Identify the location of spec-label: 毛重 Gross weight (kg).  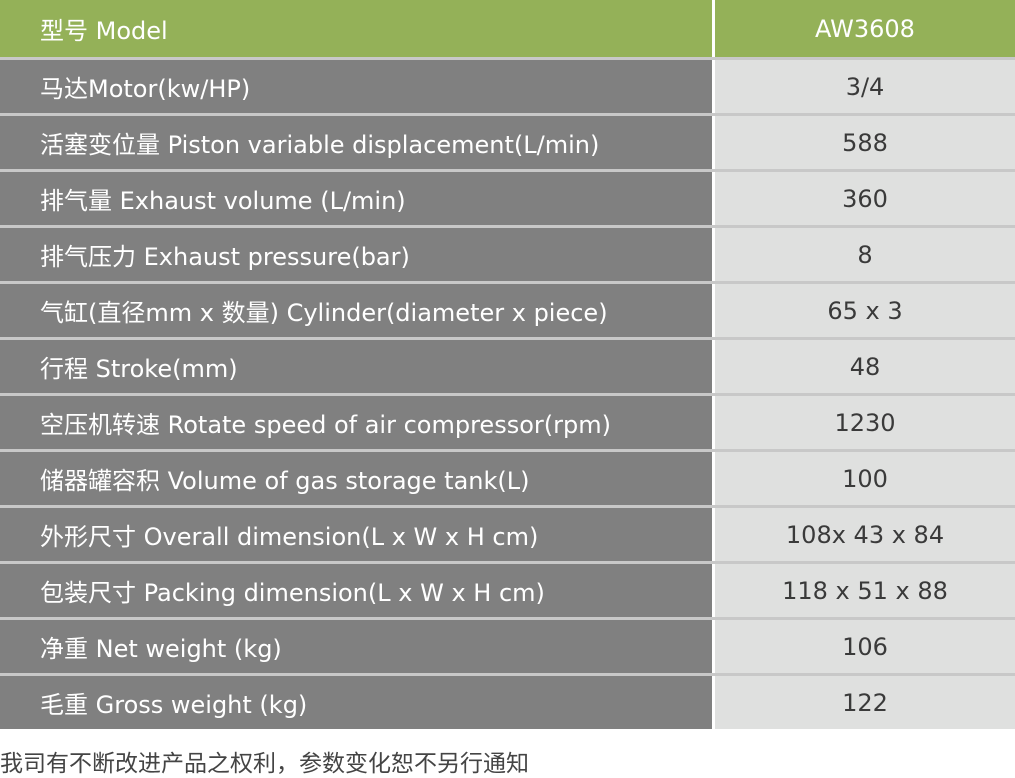
(356, 702).